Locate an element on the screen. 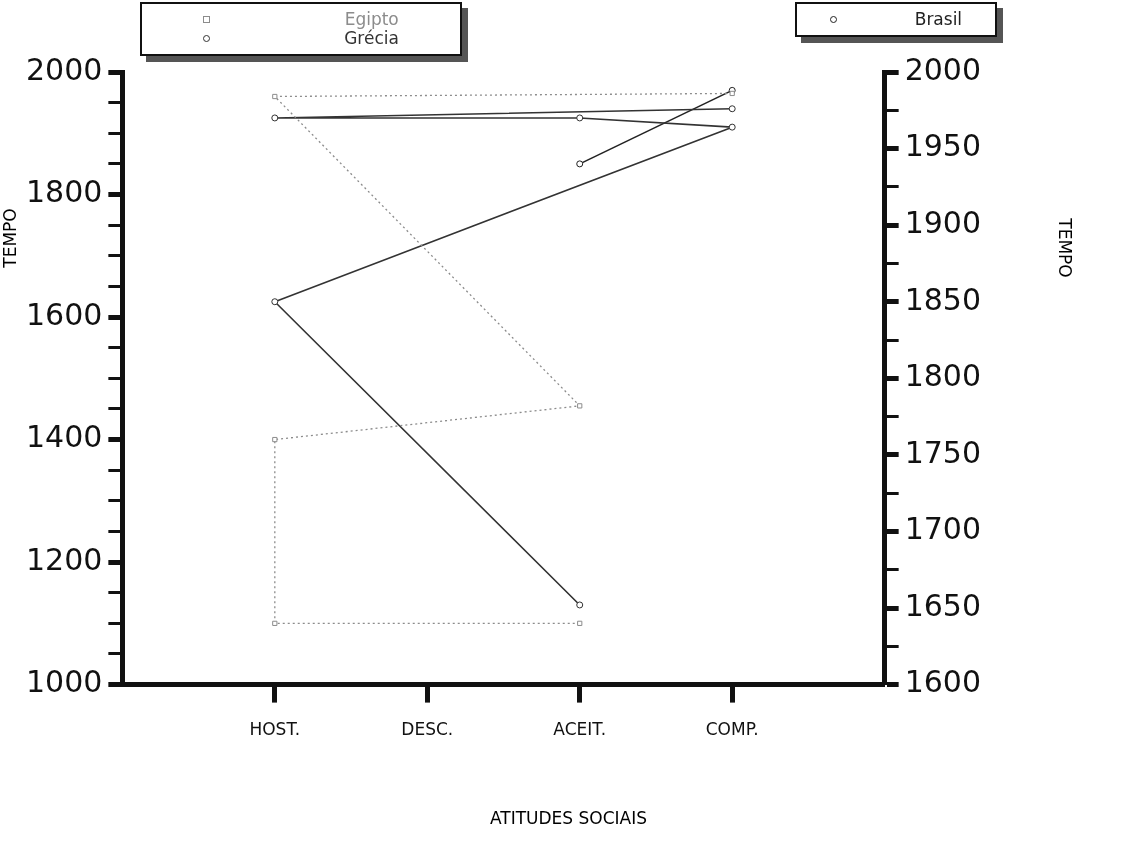 This screenshot has height=859, width=1137. y-tick-label: 1000 is located at coordinates (64, 682).